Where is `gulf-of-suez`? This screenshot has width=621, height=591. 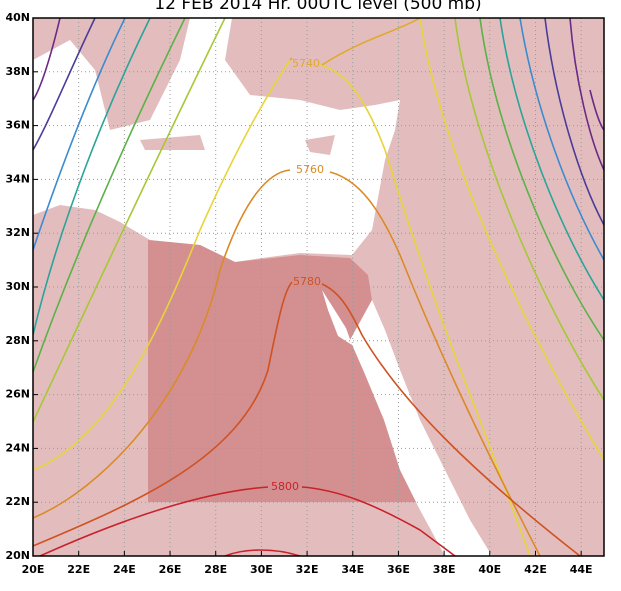
gulf-of-suez is located at coordinates (337, 317).